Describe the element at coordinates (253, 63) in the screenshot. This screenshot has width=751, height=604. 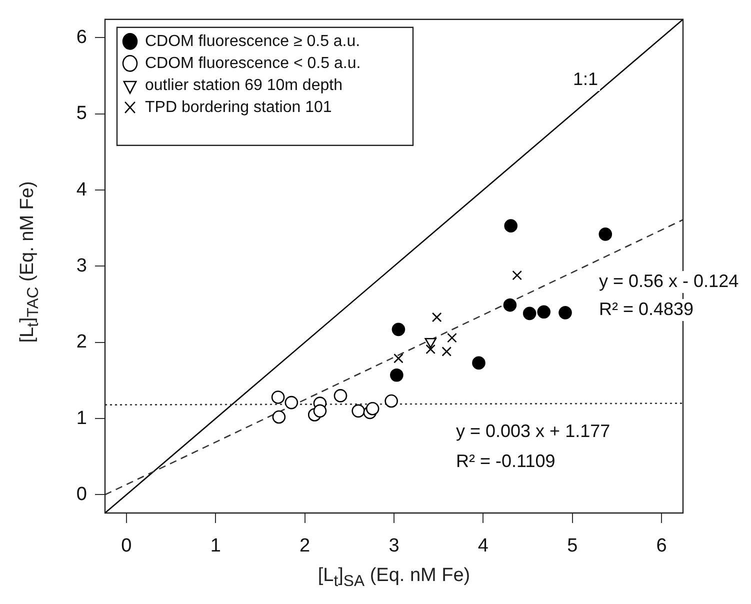
I see `legend-label: CDOM fluorescence < 0.5 a.u.` at that location.